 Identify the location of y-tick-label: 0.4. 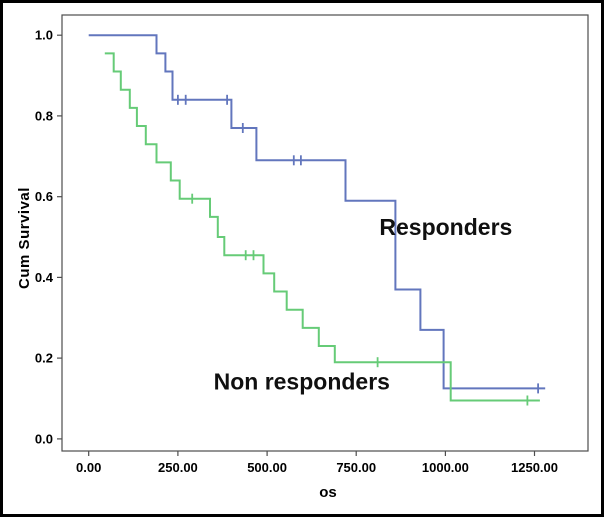
(44, 277).